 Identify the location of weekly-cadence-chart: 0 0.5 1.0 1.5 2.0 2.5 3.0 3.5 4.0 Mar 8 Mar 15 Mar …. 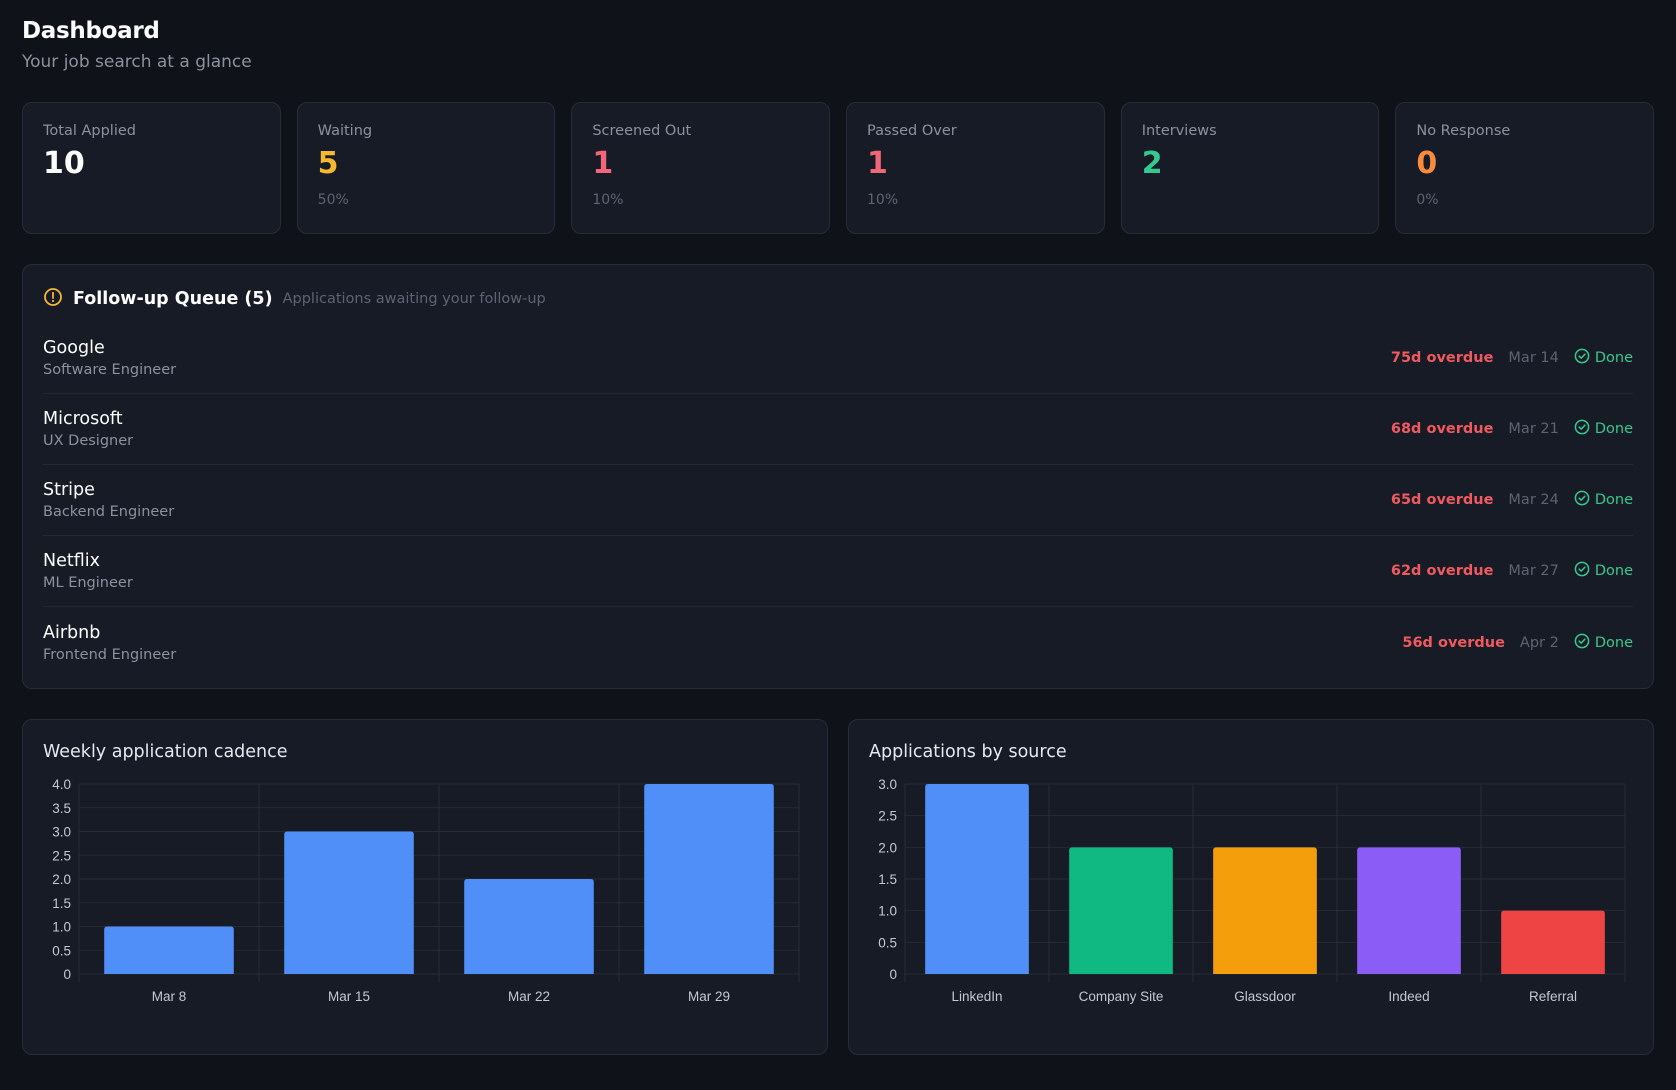
(426, 890).